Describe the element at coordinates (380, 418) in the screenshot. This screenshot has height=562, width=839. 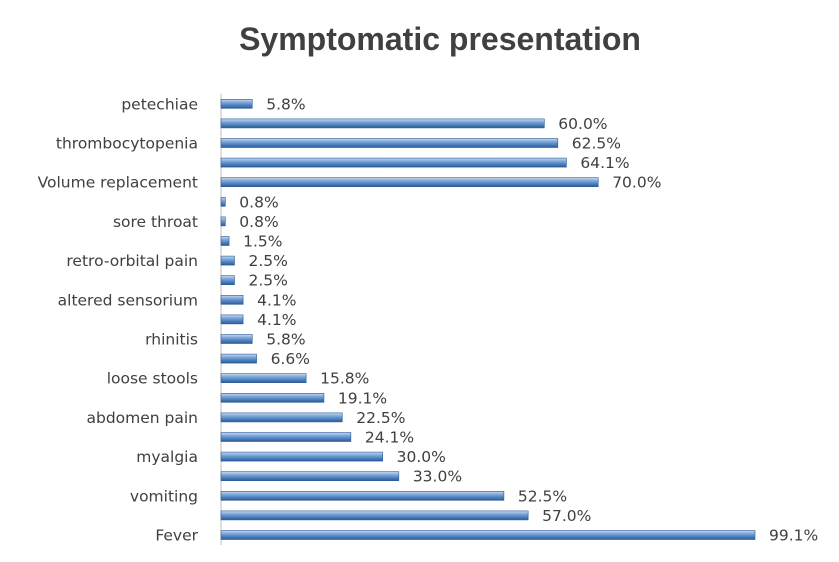
I see `data-label: 22.5%` at that location.